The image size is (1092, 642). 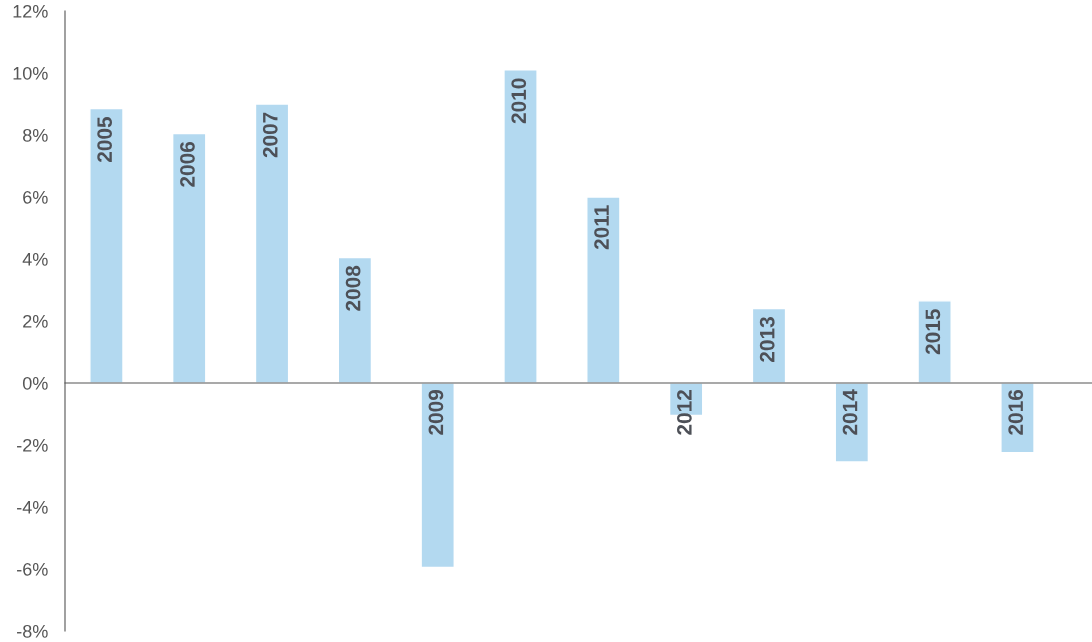 What do you see at coordinates (32, 445) in the screenshot?
I see `y-tick-label: -2%` at bounding box center [32, 445].